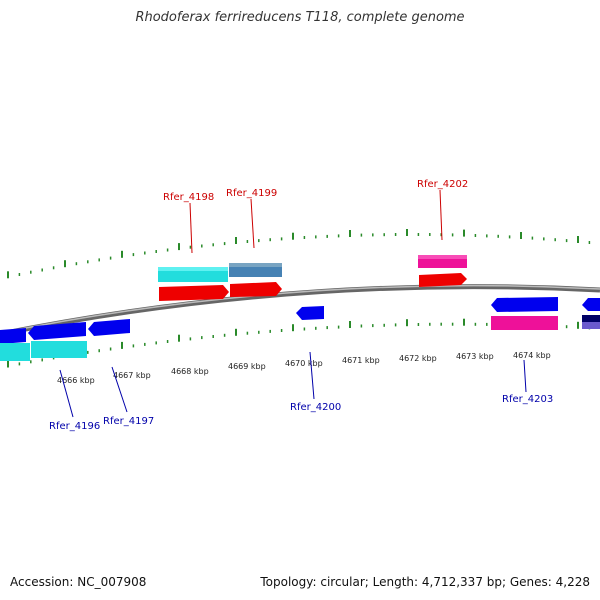  What do you see at coordinates (188, 197) in the screenshot?
I see `gene-label-rfer-4198: Rfer_4198` at bounding box center [188, 197].